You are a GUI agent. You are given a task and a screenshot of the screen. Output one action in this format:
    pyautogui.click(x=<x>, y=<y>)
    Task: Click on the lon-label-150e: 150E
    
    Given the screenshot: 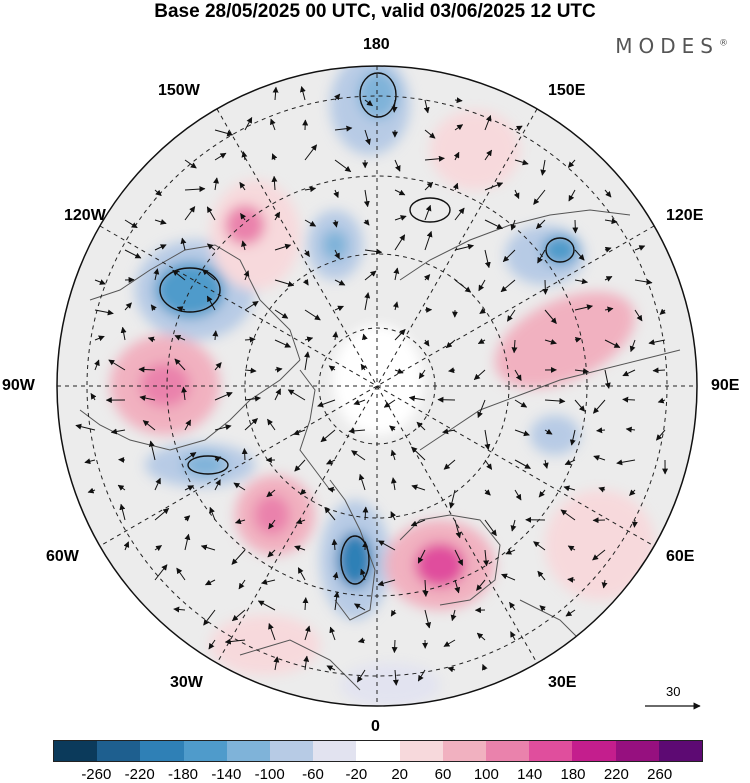 What is the action you would take?
    pyautogui.click(x=567, y=90)
    